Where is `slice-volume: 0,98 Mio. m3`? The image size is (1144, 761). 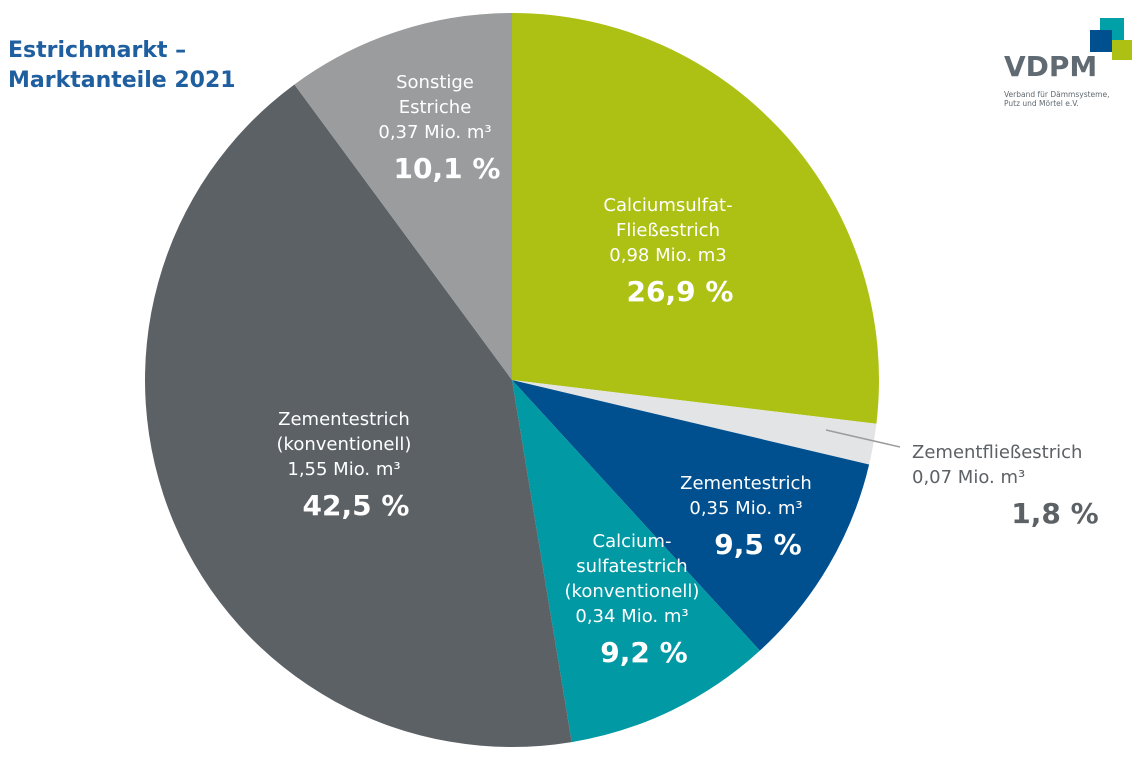 slice-volume: 0,98 Mio. m3 is located at coordinates (667, 255).